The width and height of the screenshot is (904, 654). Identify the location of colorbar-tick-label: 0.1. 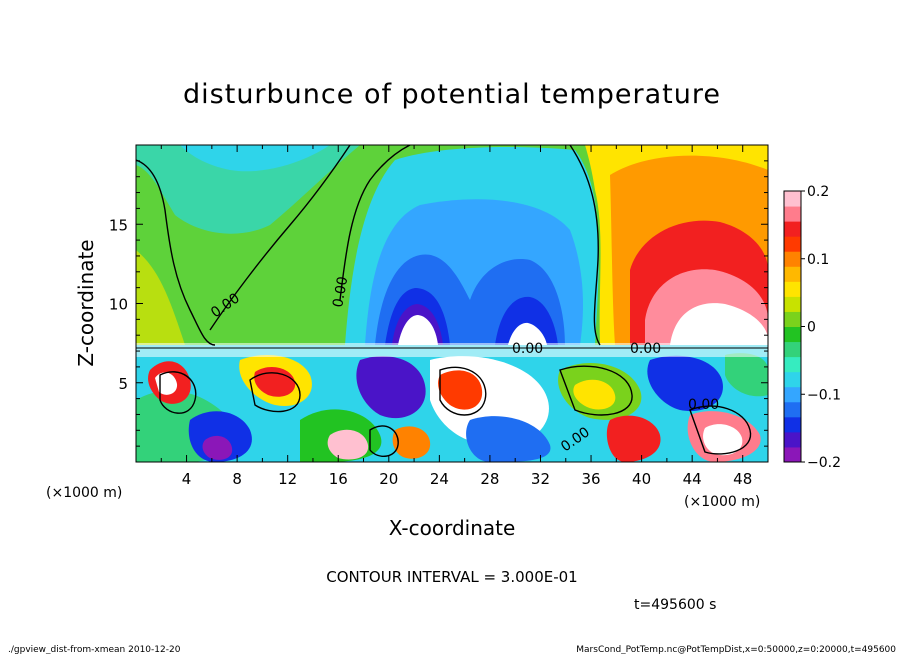
(818, 260).